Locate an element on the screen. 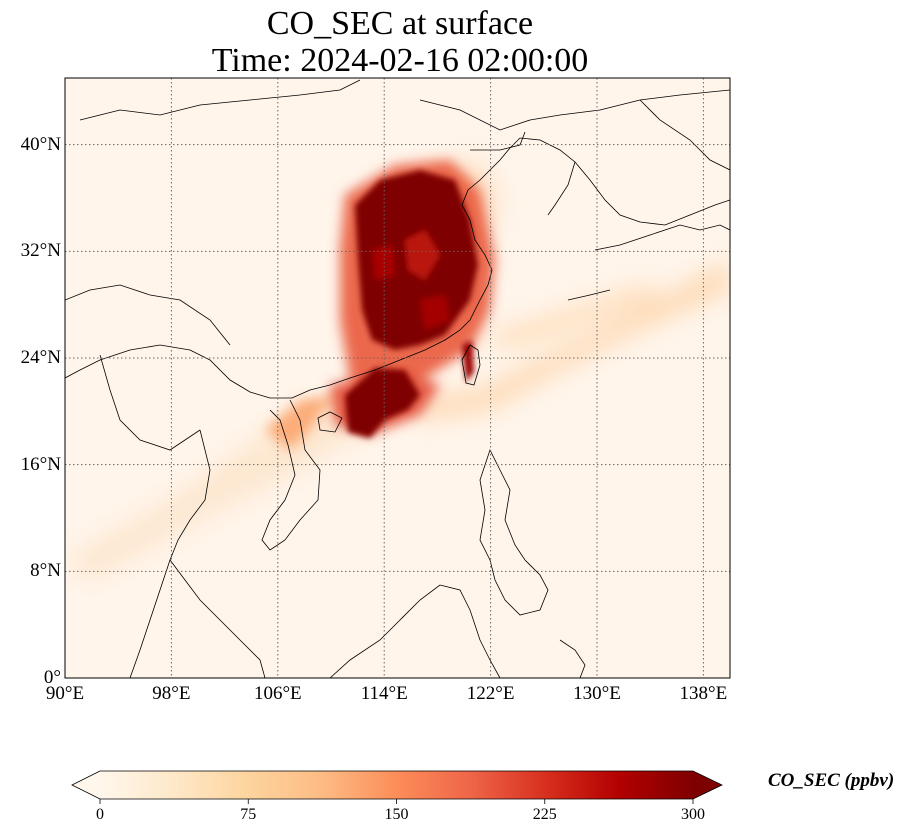 This screenshot has width=916, height=836. latitude-tick-label: 40°N is located at coordinates (40, 144).